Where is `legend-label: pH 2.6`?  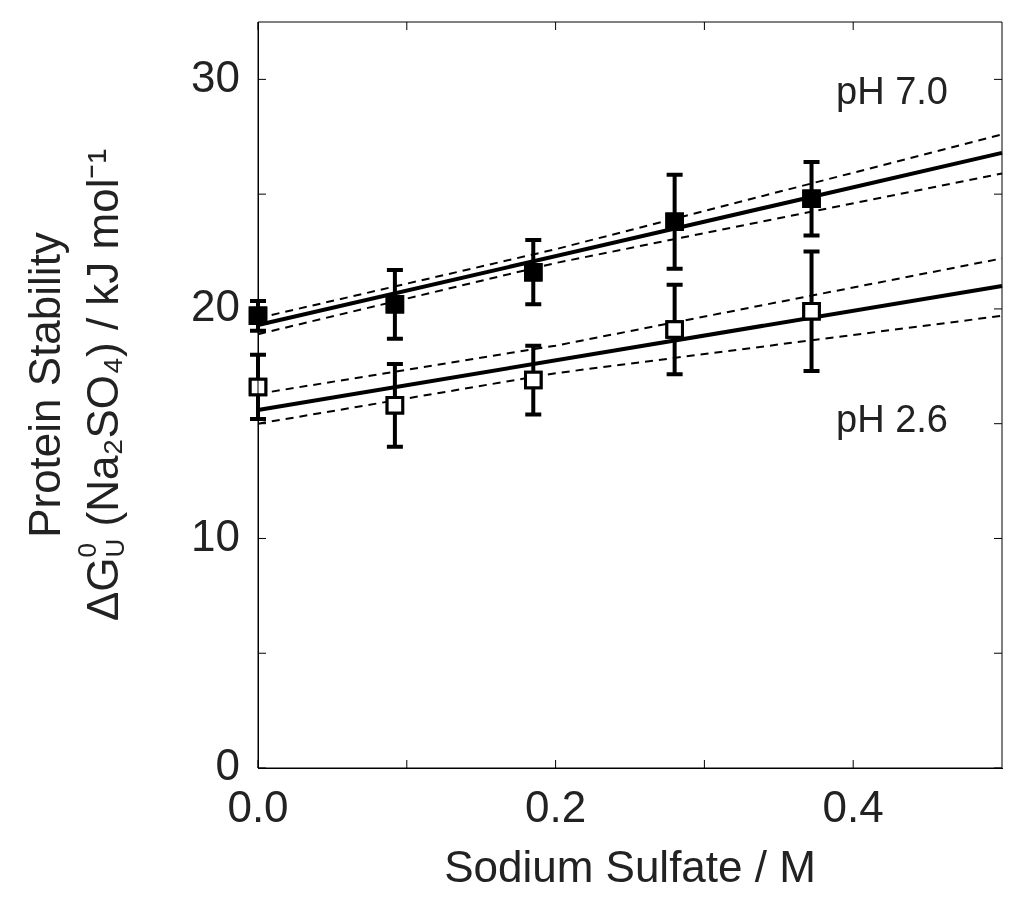
legend-label: pH 2.6 is located at coordinates (892, 418).